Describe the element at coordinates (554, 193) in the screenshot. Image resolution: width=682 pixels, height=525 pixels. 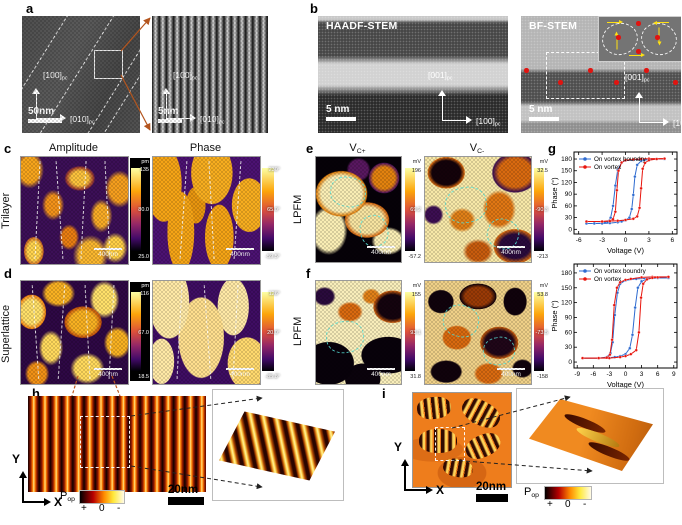
I see `svg-text: Phase (°)` at that location.